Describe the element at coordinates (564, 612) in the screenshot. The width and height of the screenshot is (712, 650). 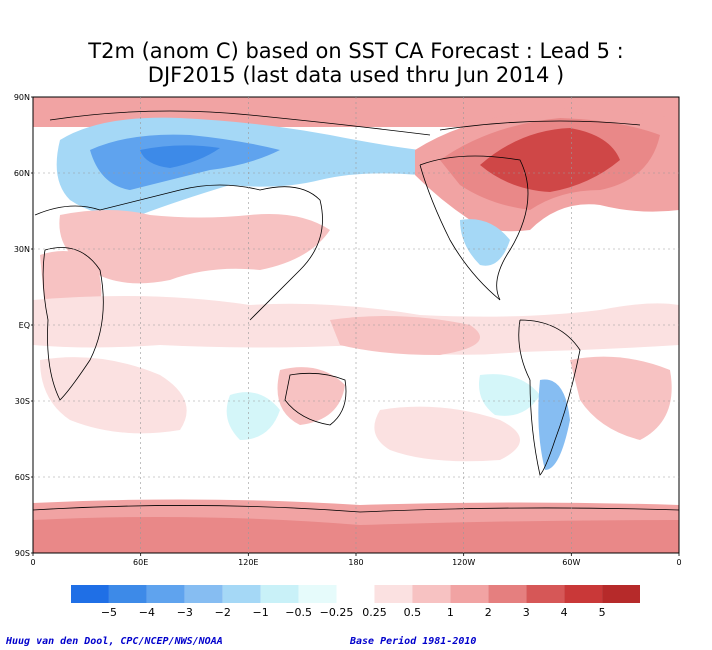
I see `colorbar-label: 4` at that location.